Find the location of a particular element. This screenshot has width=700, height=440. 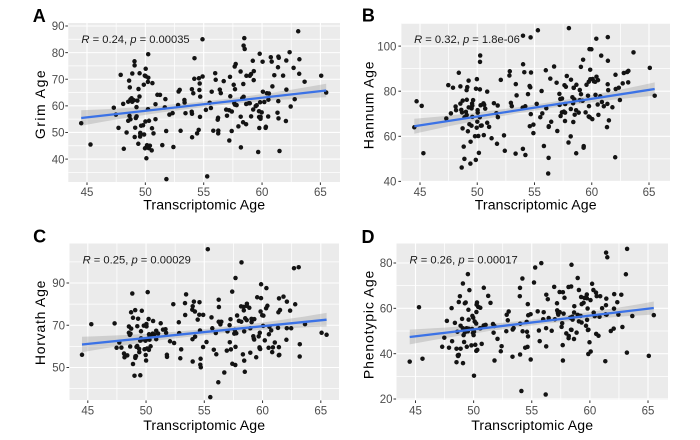

svg-text: R = 0.24, p = 0.00035 is located at coordinates (135, 40).